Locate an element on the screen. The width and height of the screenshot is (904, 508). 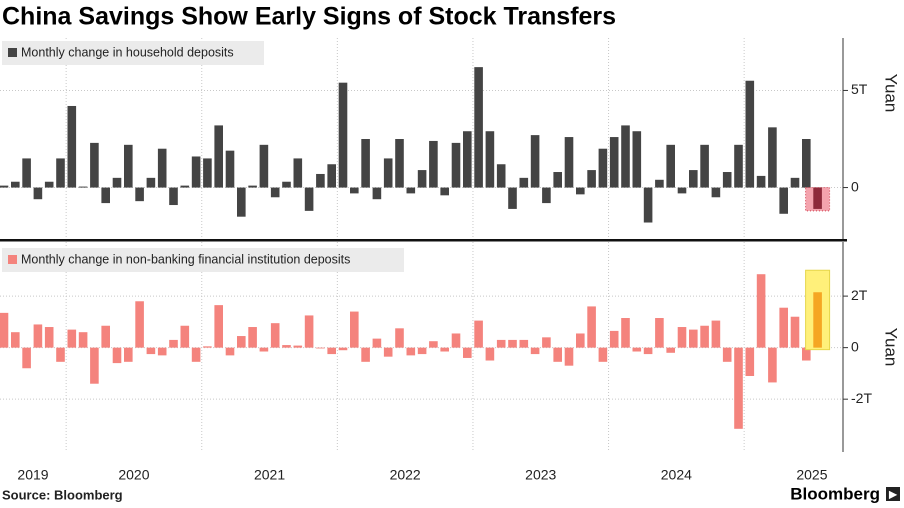
x-tick-label: 2020 is located at coordinates (133, 475).